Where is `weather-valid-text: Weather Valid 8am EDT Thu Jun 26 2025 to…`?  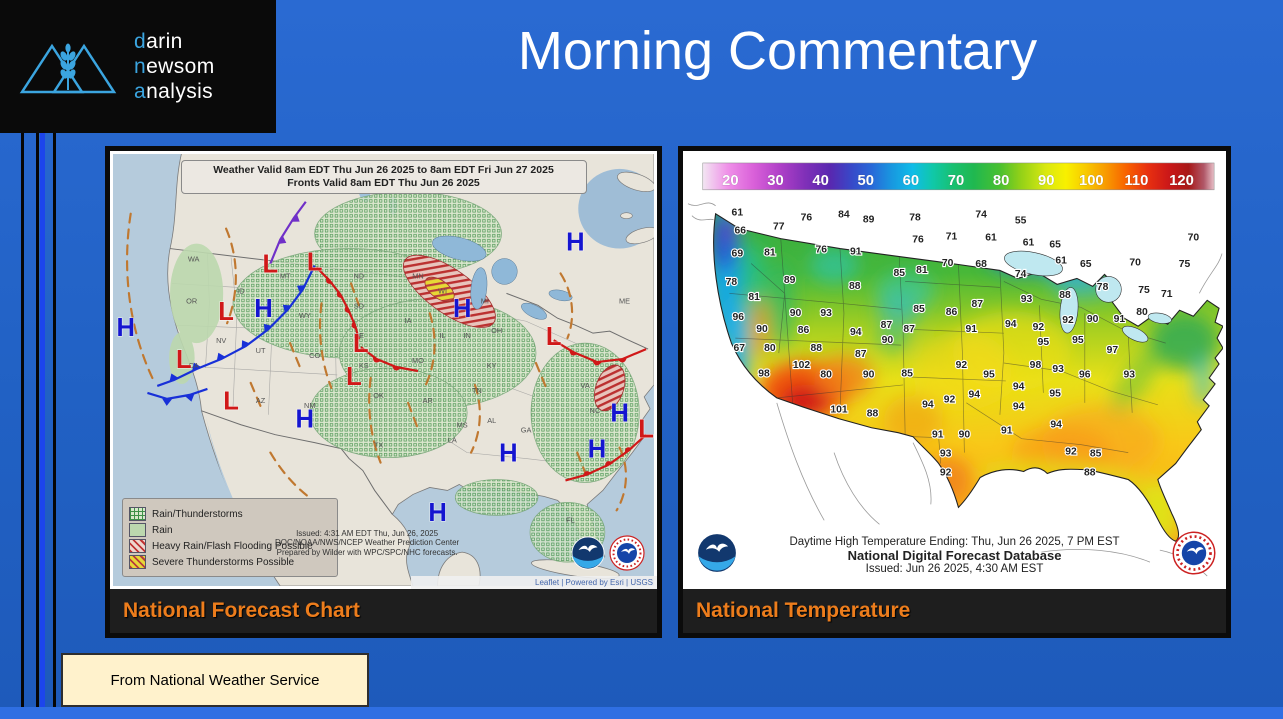 weather-valid-text: Weather Valid 8am EDT Thu Jun 26 2025 to… is located at coordinates (383, 170).